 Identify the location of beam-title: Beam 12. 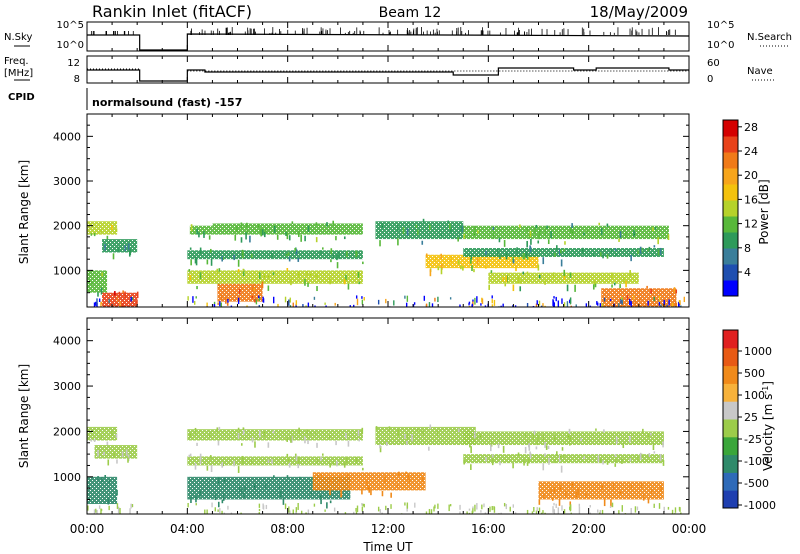
(410, 13).